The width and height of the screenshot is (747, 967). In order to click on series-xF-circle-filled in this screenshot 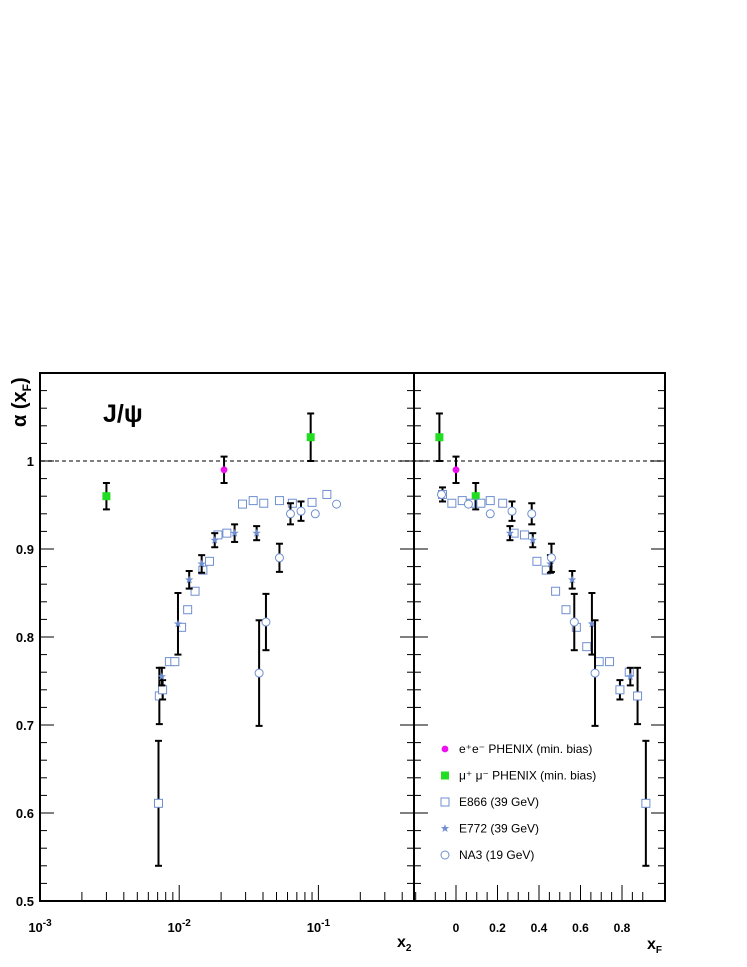, I will do `click(456, 469)`.